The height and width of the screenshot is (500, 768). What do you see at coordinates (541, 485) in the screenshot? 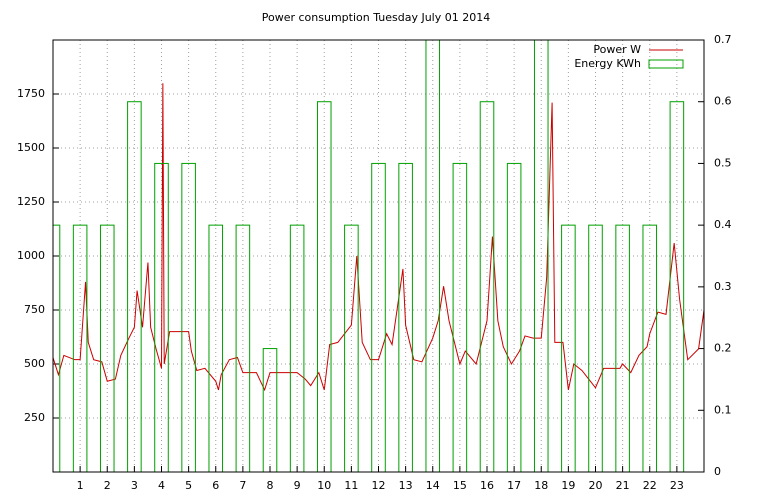
I see `x-tick-label: 18` at bounding box center [541, 485].